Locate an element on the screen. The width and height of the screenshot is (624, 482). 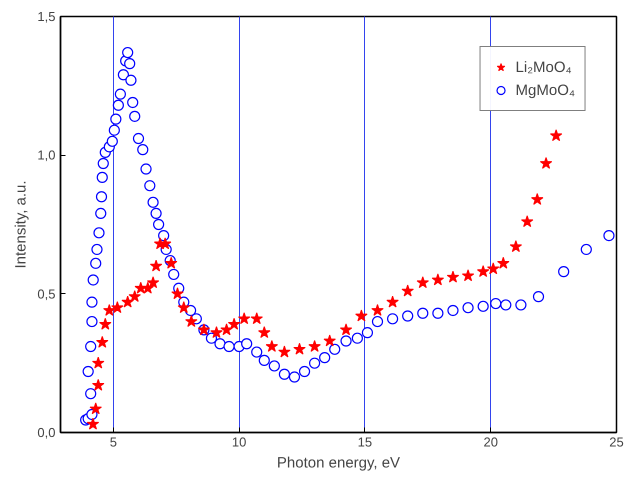
x-tick-label: 20 is located at coordinates (490, 442).